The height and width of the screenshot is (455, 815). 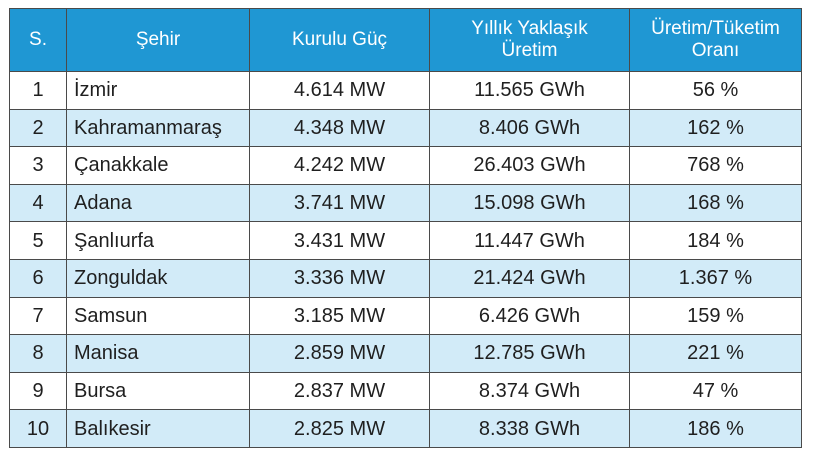 What do you see at coordinates (38, 278) in the screenshot?
I see `cell-no: 6` at bounding box center [38, 278].